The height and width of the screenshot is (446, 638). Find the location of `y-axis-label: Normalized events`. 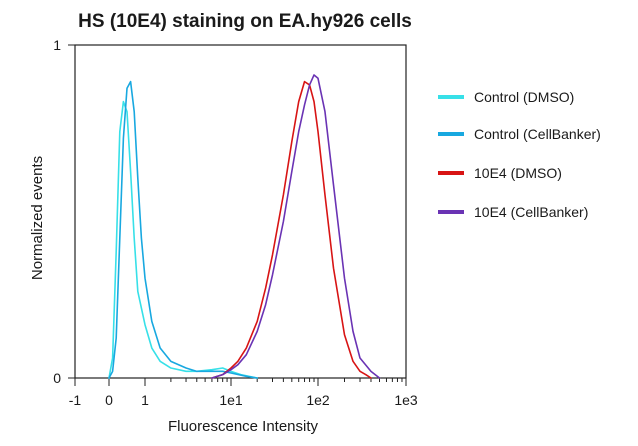

y-axis-label: Normalized events is located at coordinates (37, 218).